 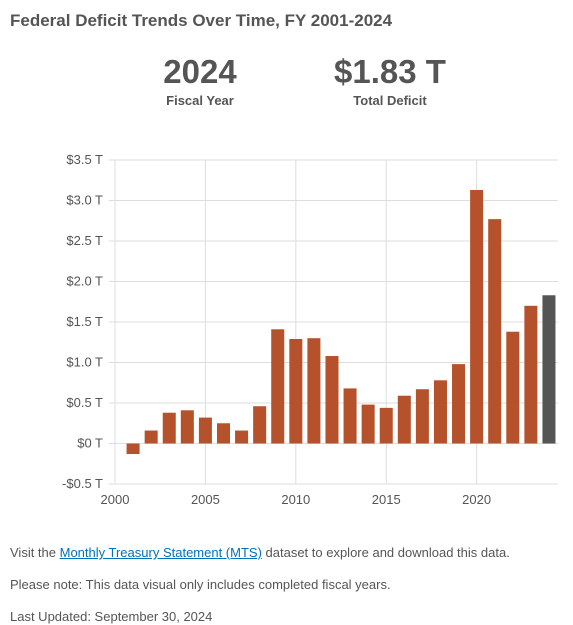 I want to click on x-tick-label: 2000, so click(x=115, y=499).